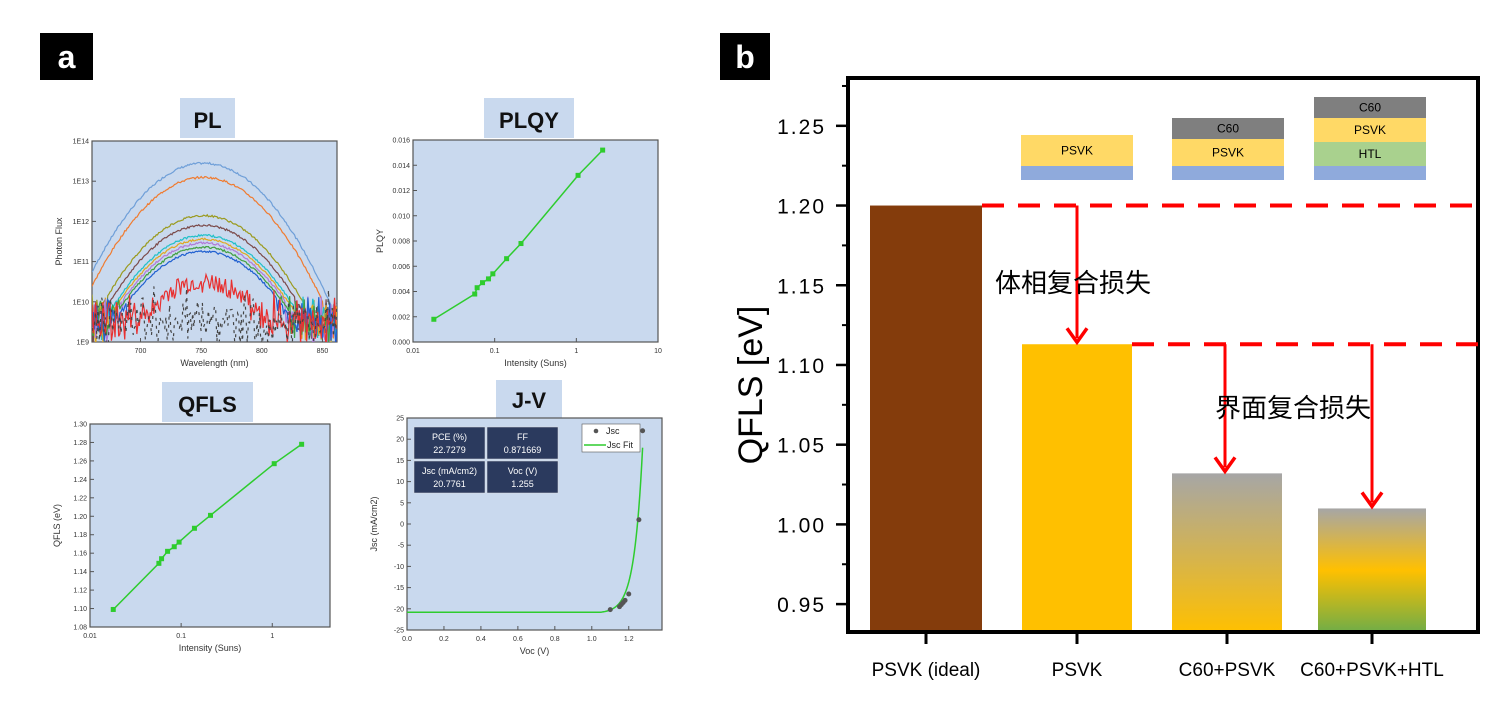 This screenshot has height=726, width=1502. Describe the element at coordinates (323, 351) in the screenshot. I see `pl-xtick-label: 850` at that location.